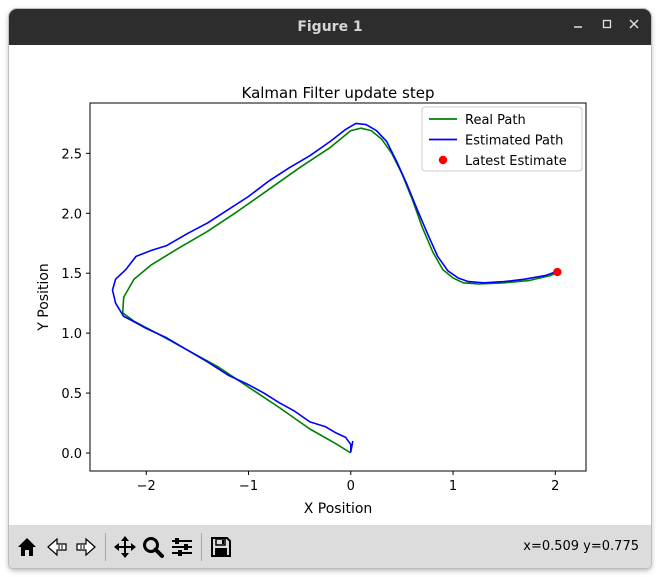  I want to click on legend: Real Path Estimated Path Latest Estimate, so click(502, 139).